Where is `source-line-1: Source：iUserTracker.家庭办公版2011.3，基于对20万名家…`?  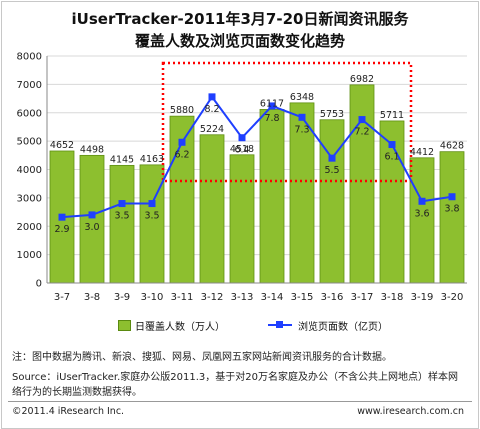 source-line-1: Source：iUserTracker.家庭办公版2011.3，基于对20万名家… is located at coordinates (235, 377).